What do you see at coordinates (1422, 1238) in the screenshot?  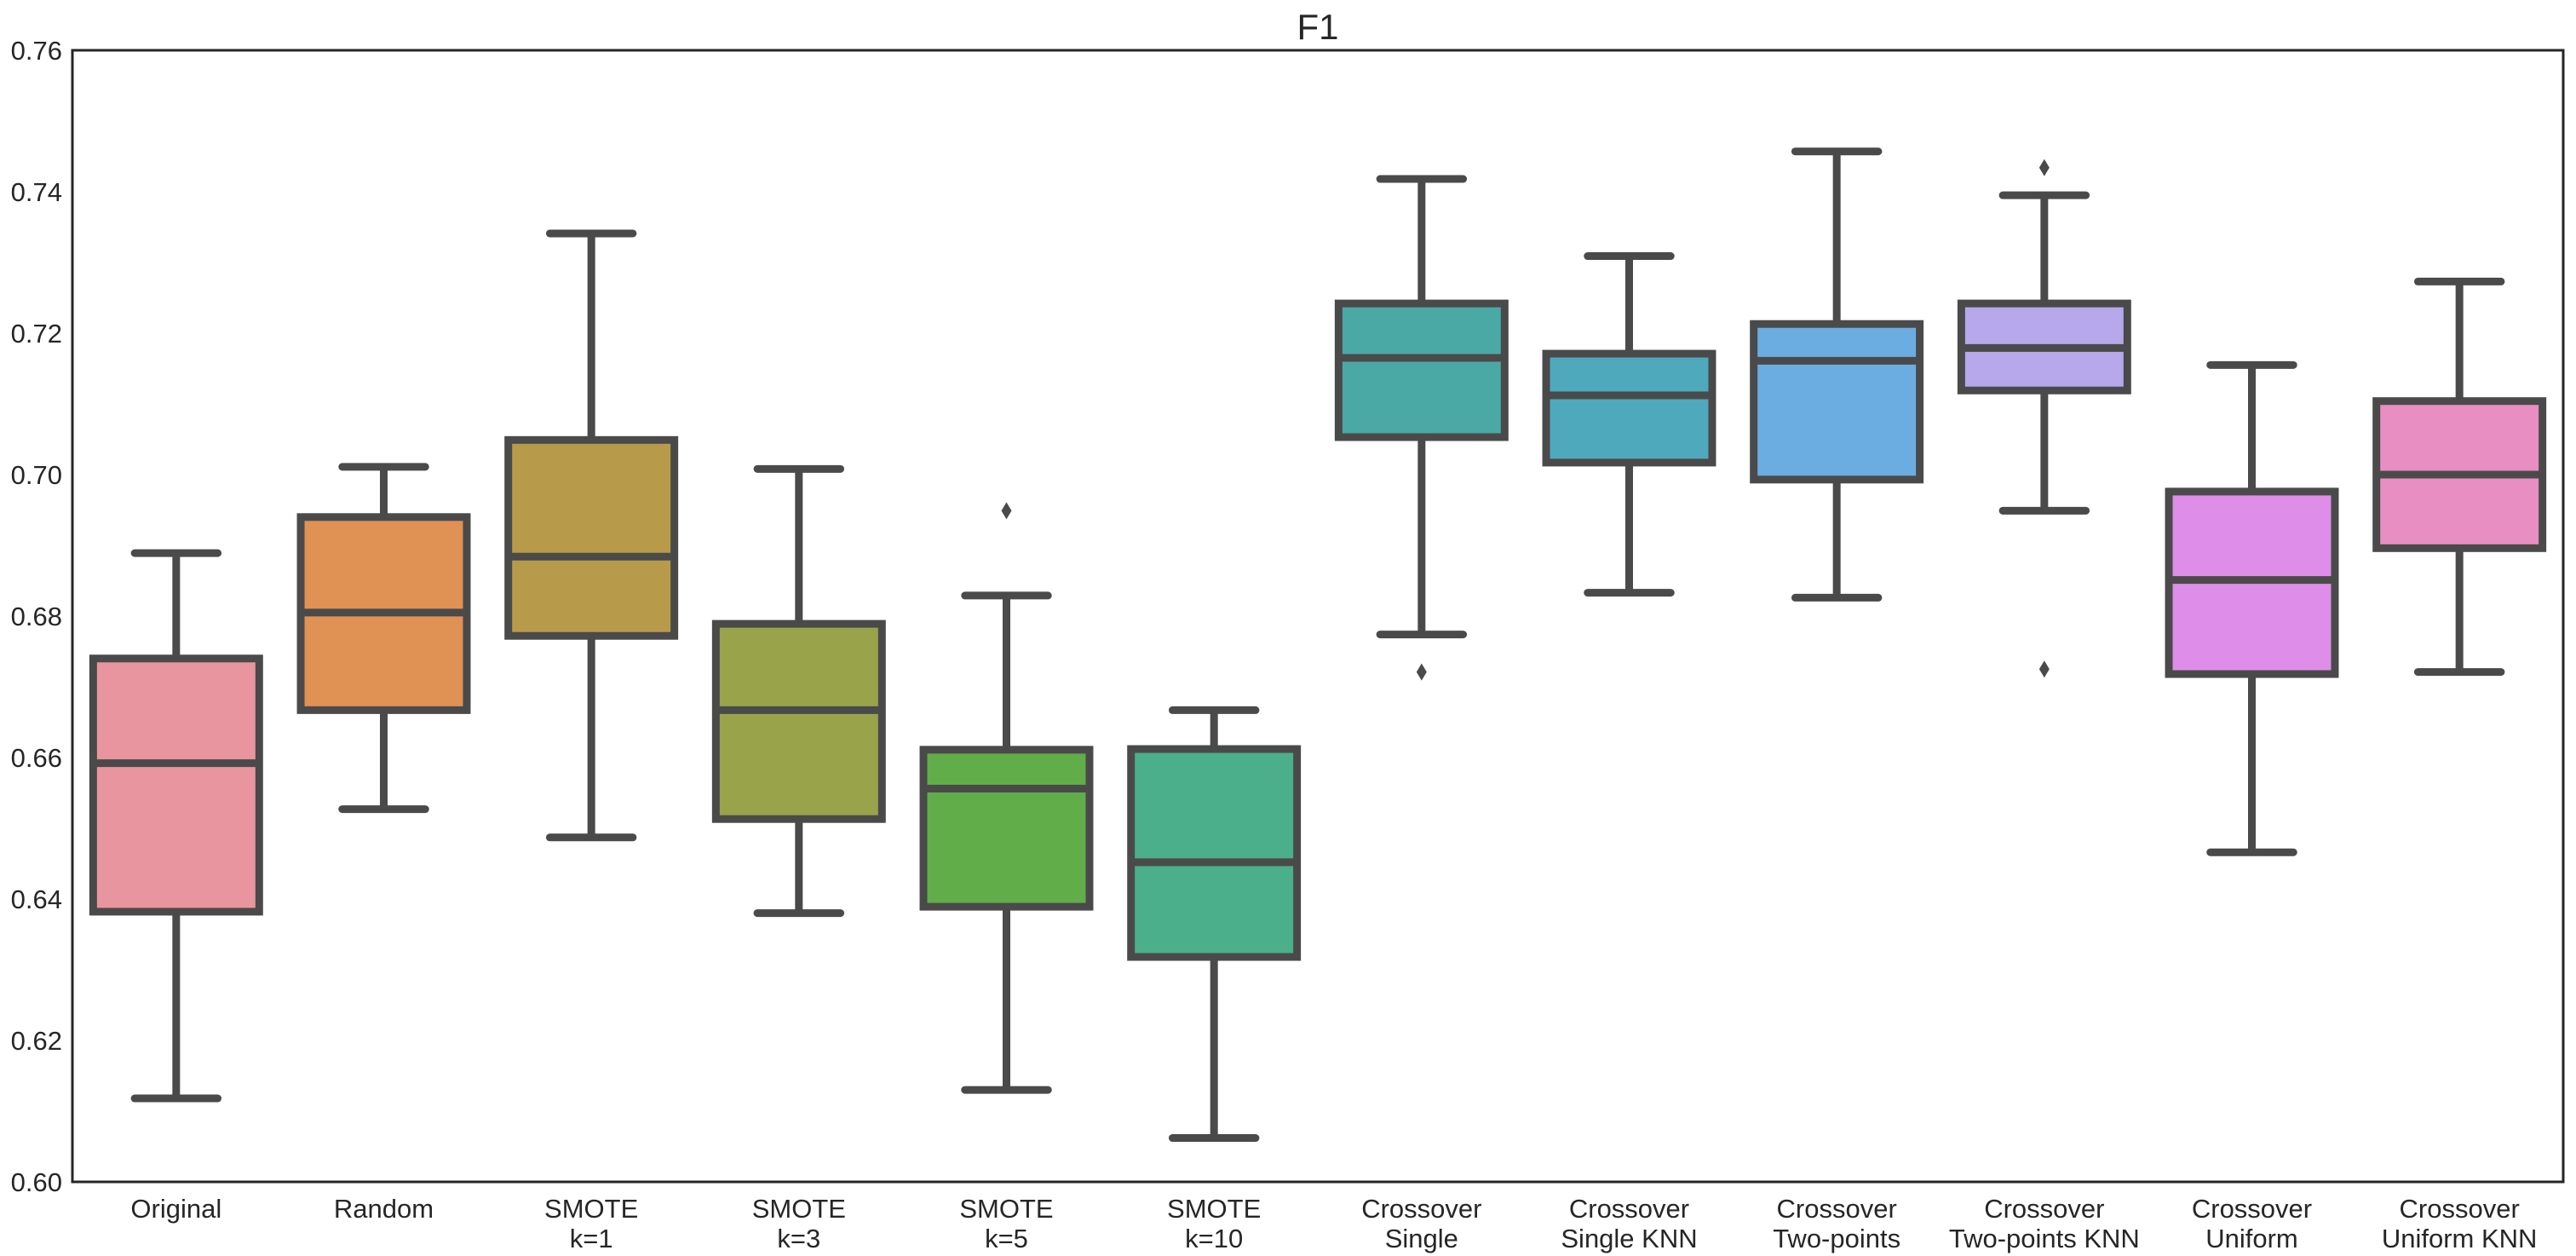 I see `x-tick-label-line: Single` at bounding box center [1422, 1238].